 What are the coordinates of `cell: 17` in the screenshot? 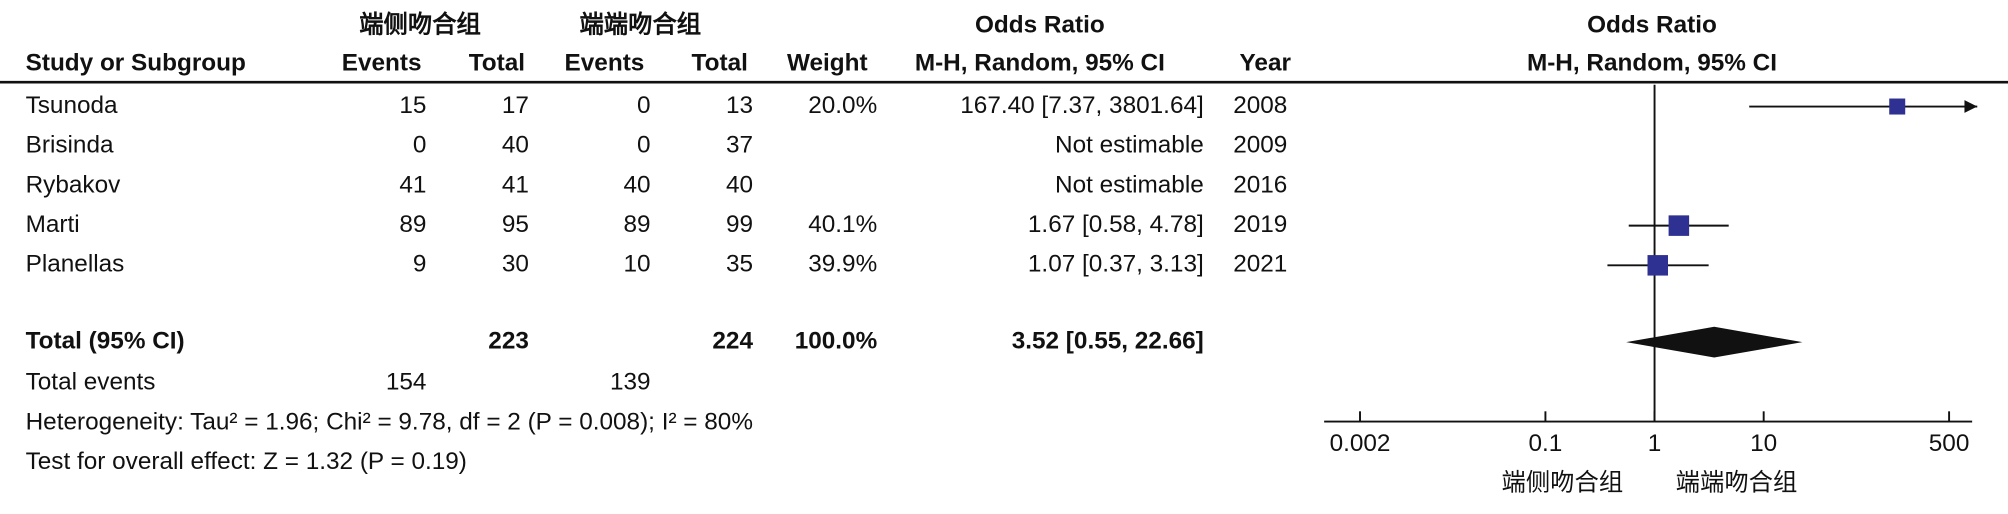 It's located at (515, 105).